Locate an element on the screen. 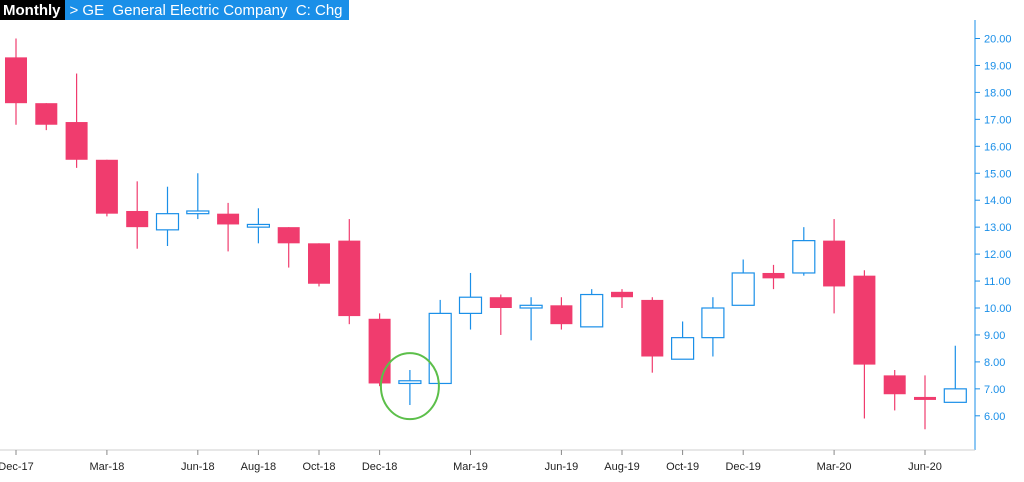  y-tick-label: 17.00 is located at coordinates (998, 120).